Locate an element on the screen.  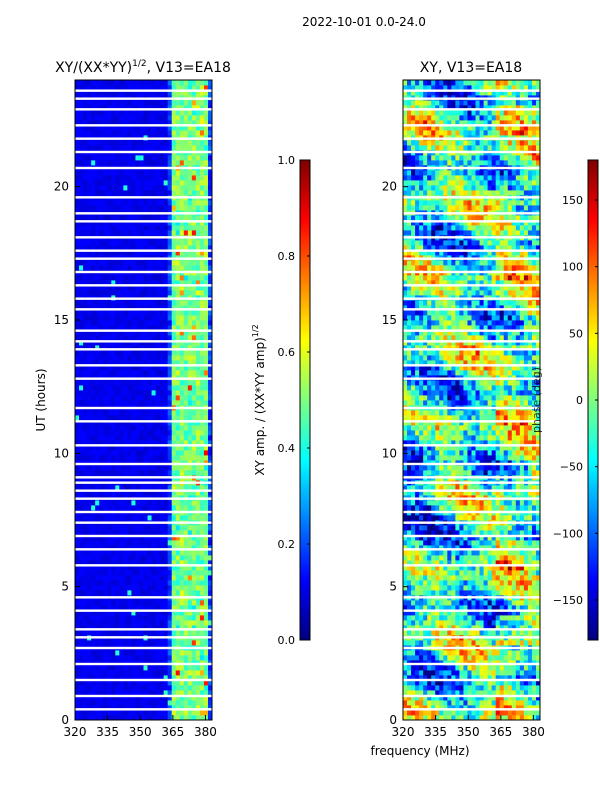
flagged-row is located at coordinates (143, 258).